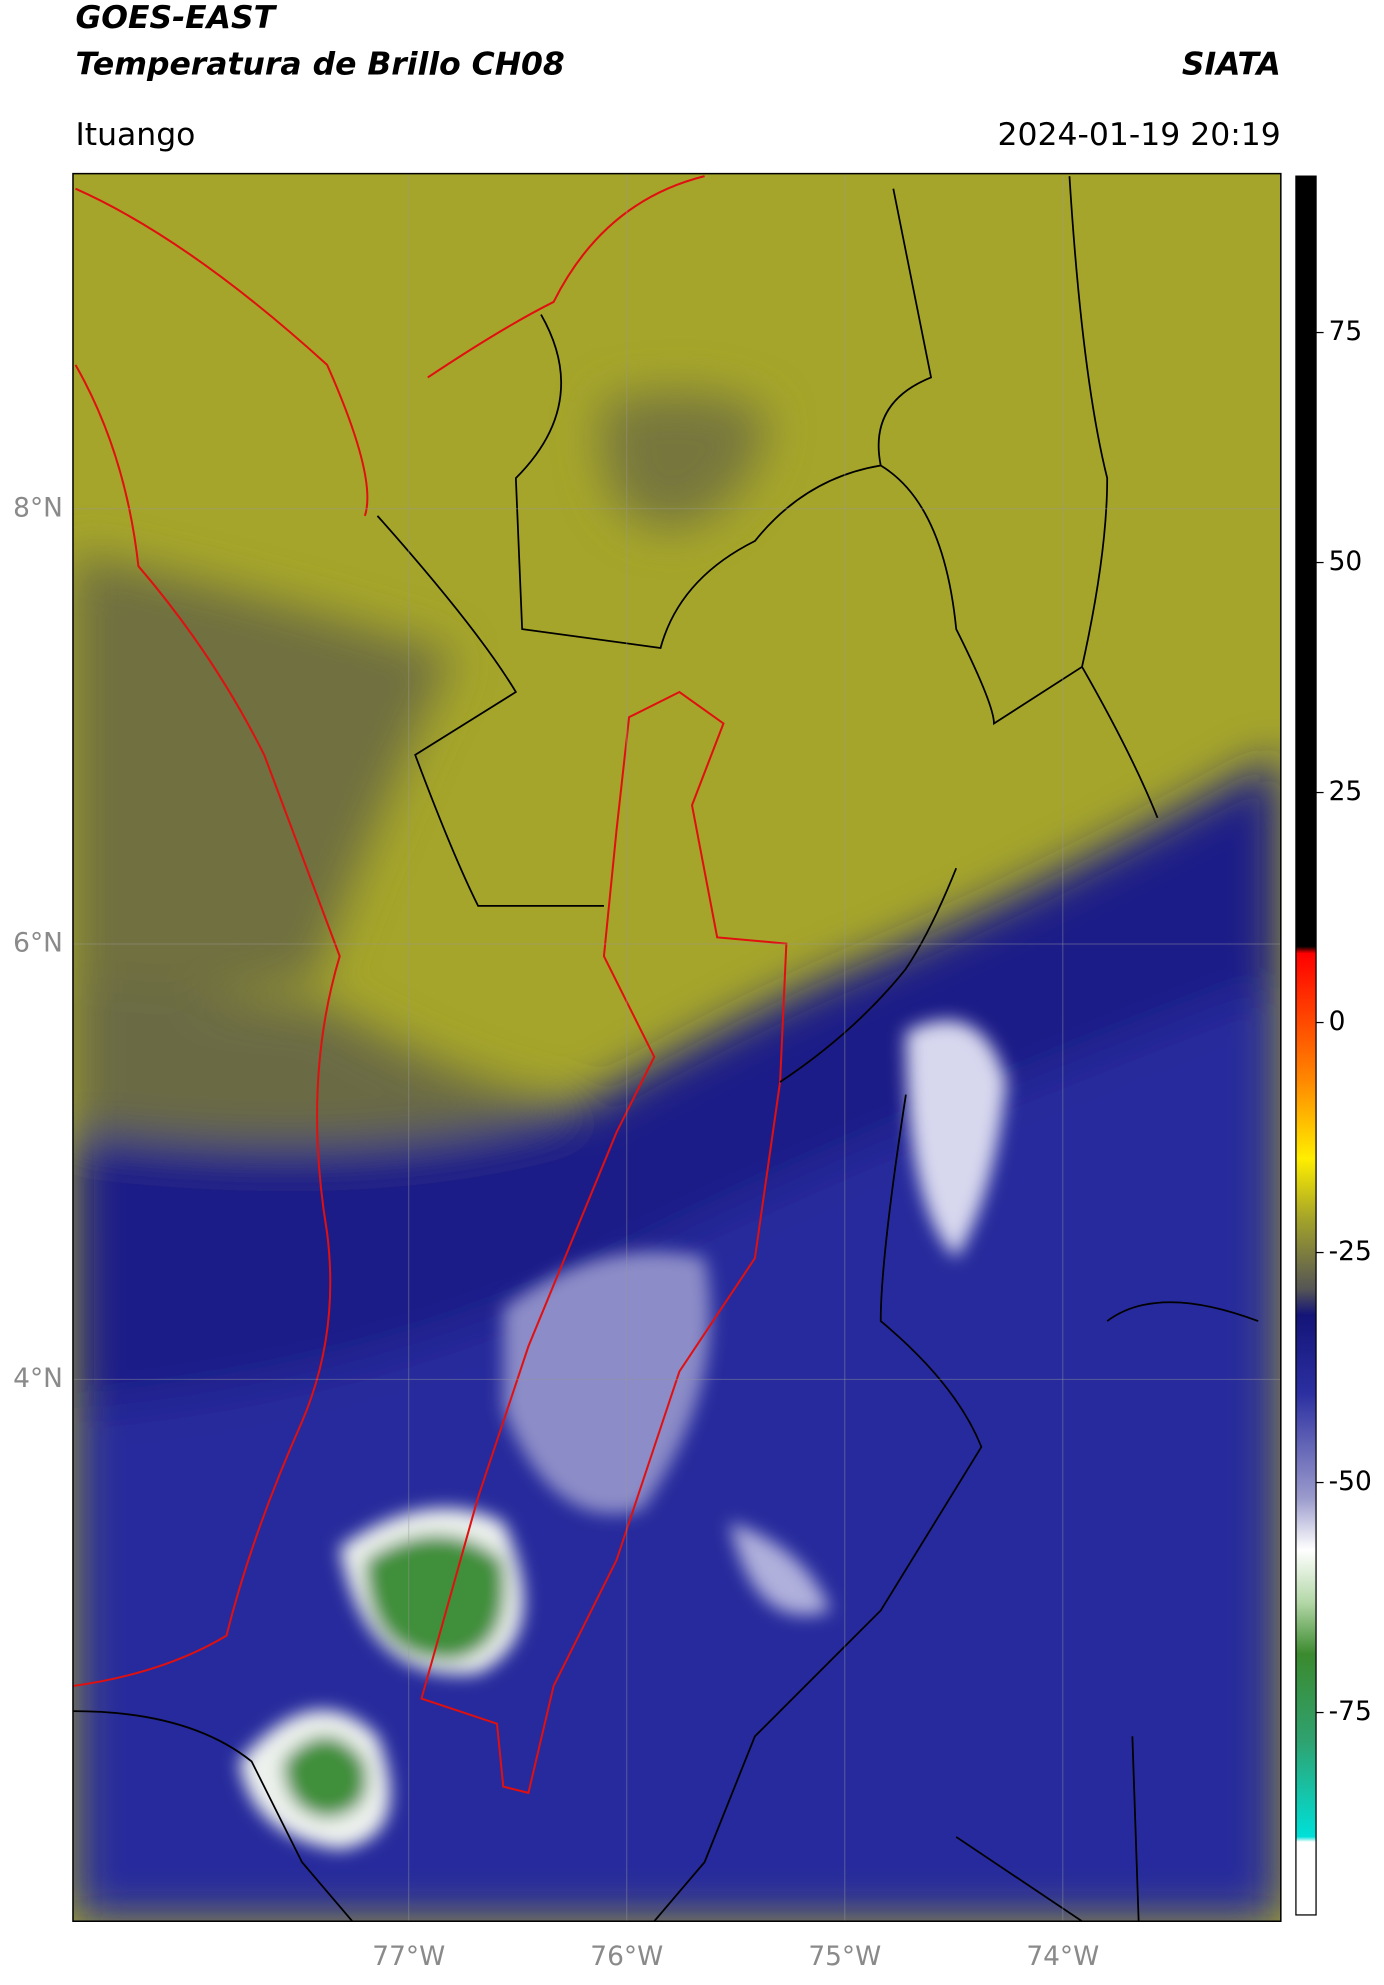 The image size is (1384, 1985). What do you see at coordinates (1306, 1045) in the screenshot?
I see `colorbar` at bounding box center [1306, 1045].